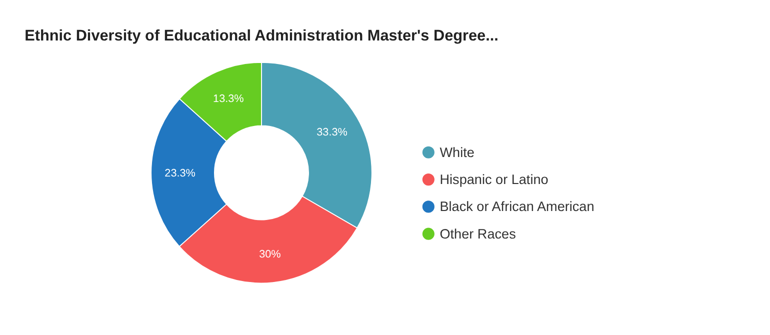 This screenshot has width=770, height=335. Describe the element at coordinates (180, 173) in the screenshot. I see `data-label: 23.3%` at that location.